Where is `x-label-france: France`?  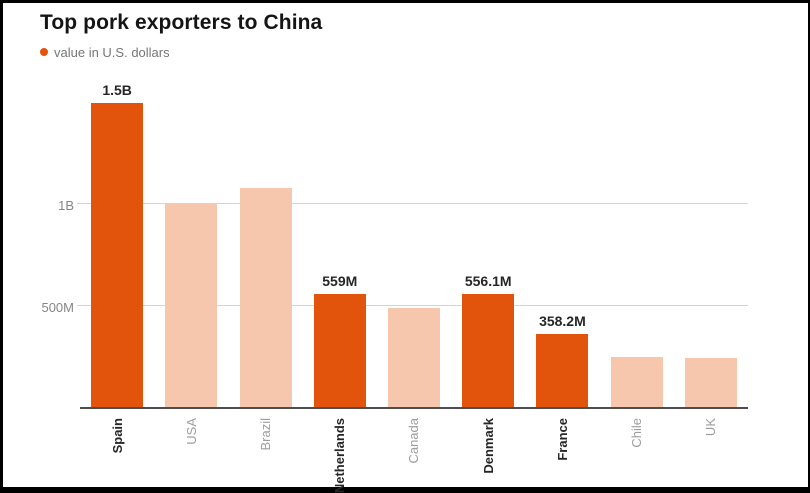
x-label-france: France is located at coordinates (562, 439).